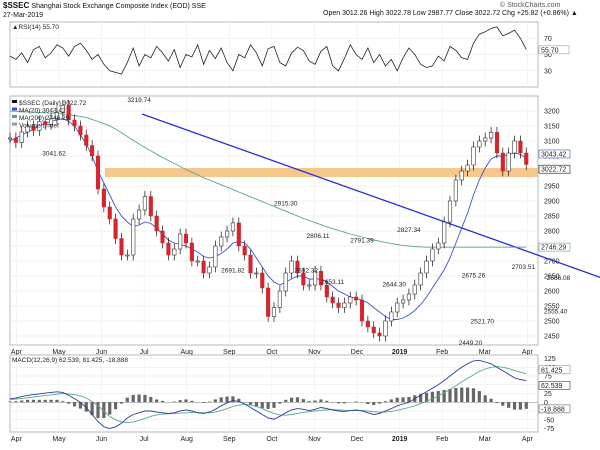  I want to click on price-annotation: 2555.40, so click(556, 311).